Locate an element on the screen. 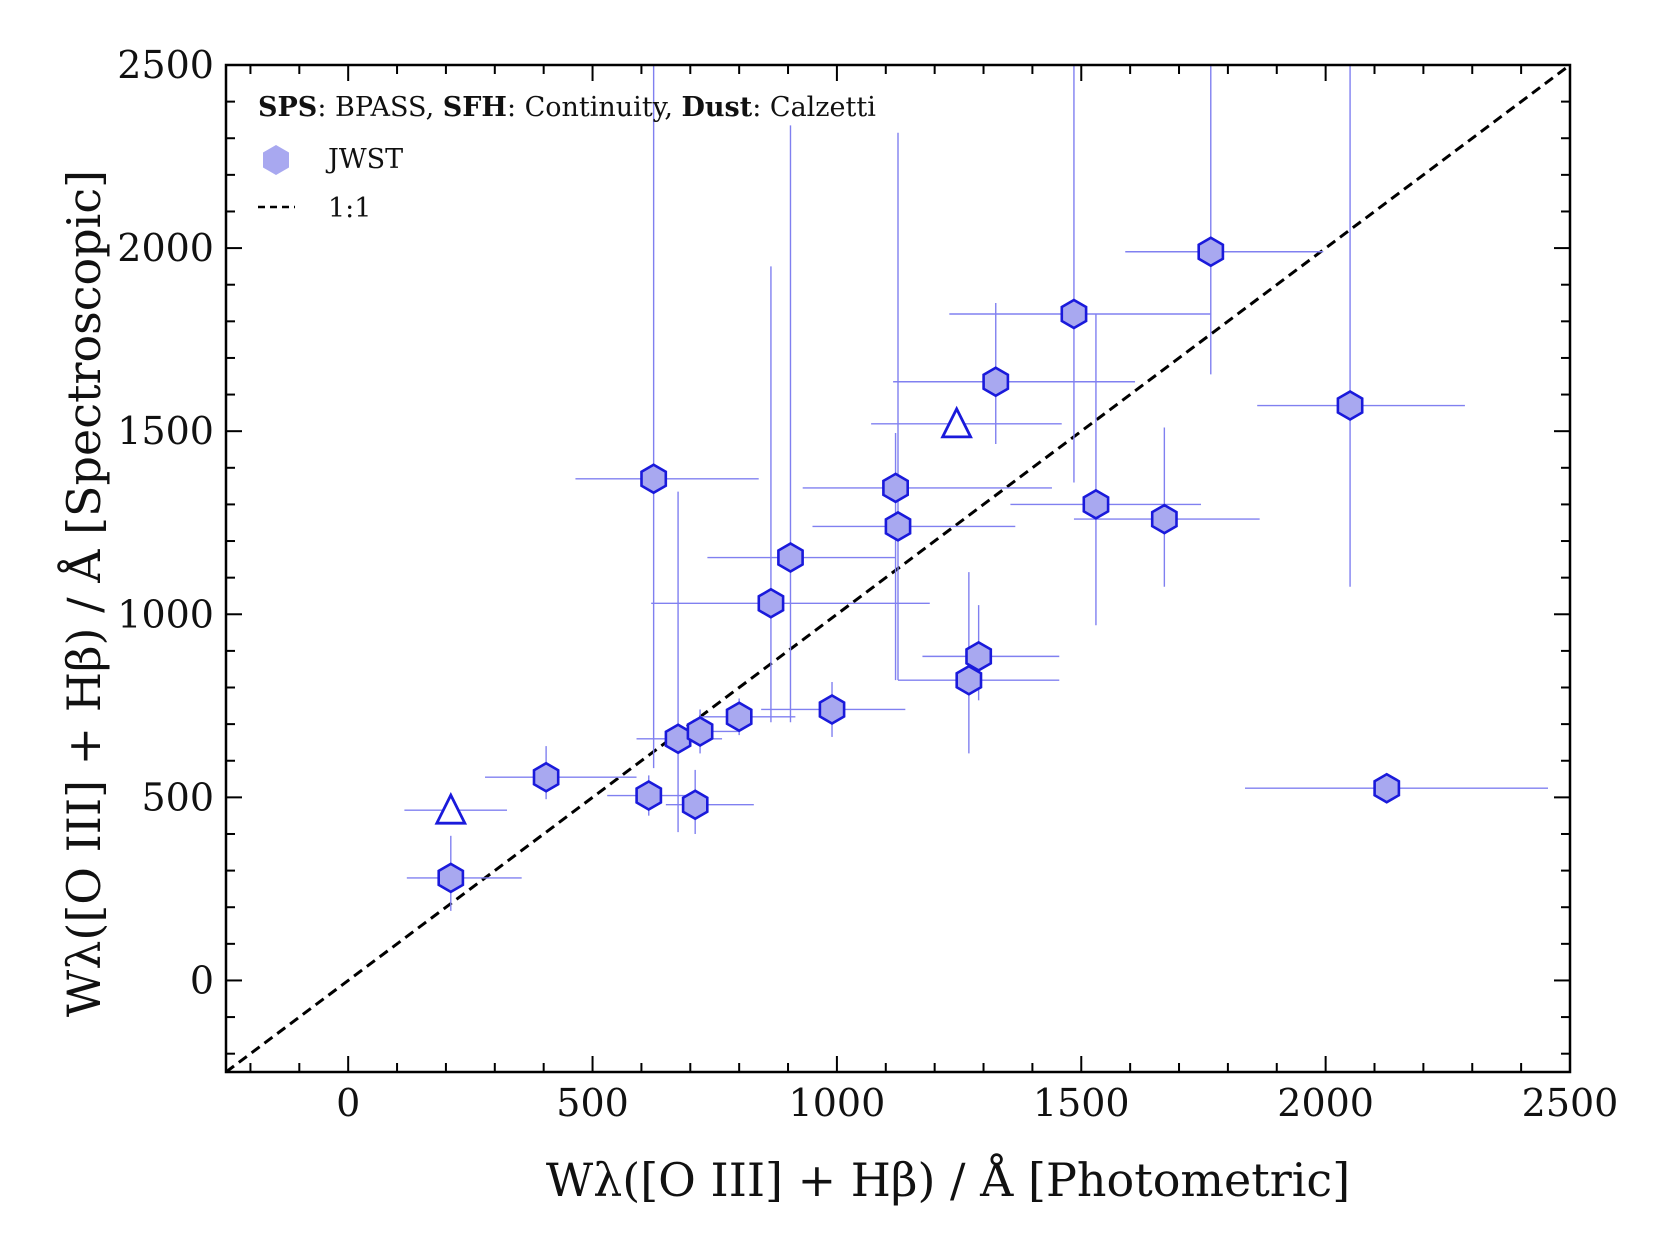 Image resolution: width=1661 pixels, height=1246 pixels. y-tick-label: 500 is located at coordinates (177, 797).